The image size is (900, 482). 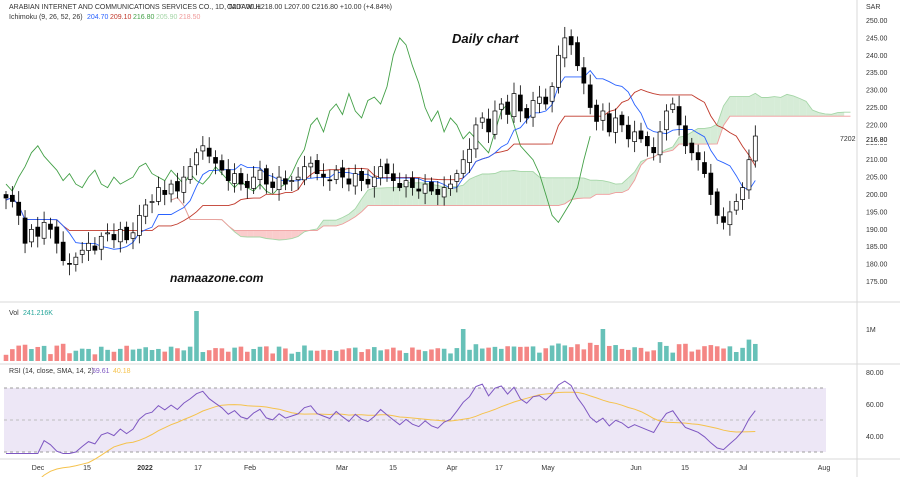 I want to click on ichimoku-value-2: 216.80, so click(x=144, y=17).